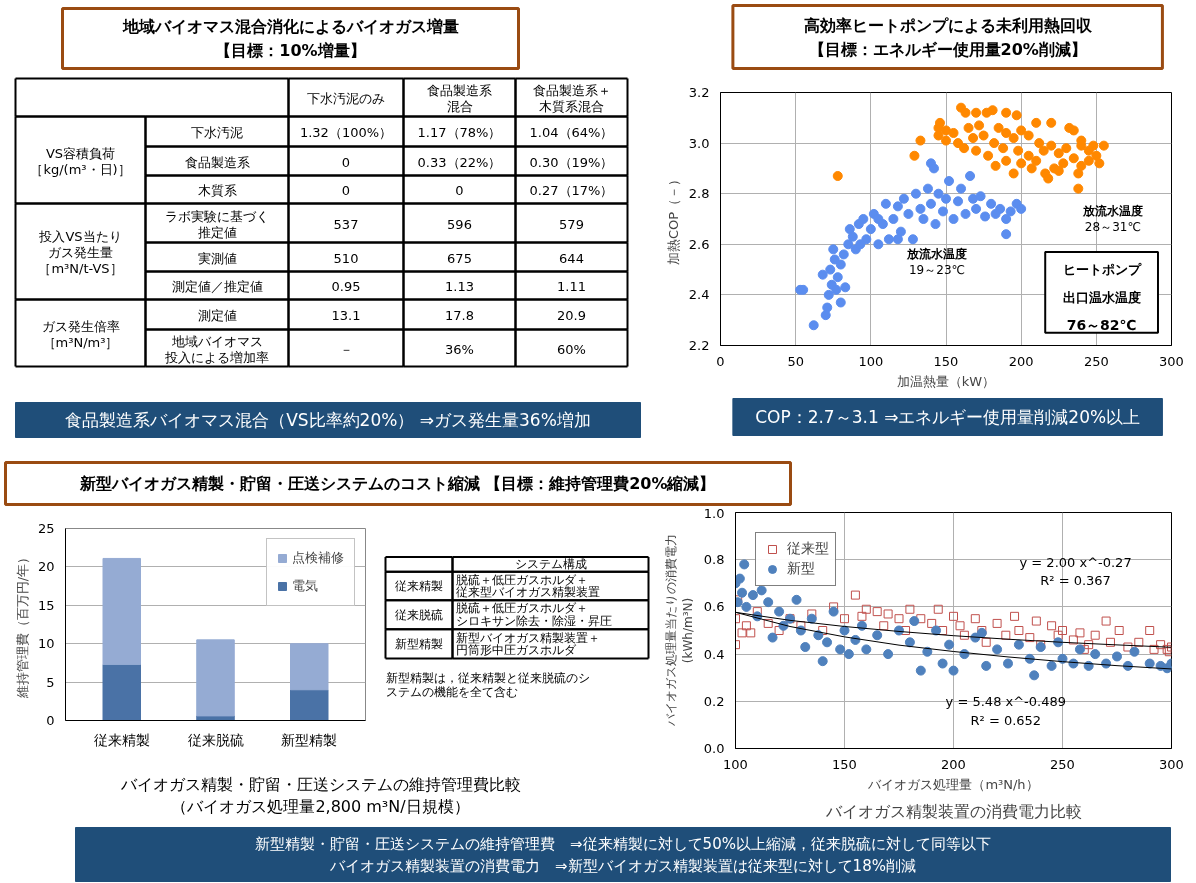 Image resolution: width=1196 pixels, height=883 pixels. Describe the element at coordinates (521, 579) in the screenshot. I see `text: 脱硫＋低圧ガスホルダ＋` at that location.